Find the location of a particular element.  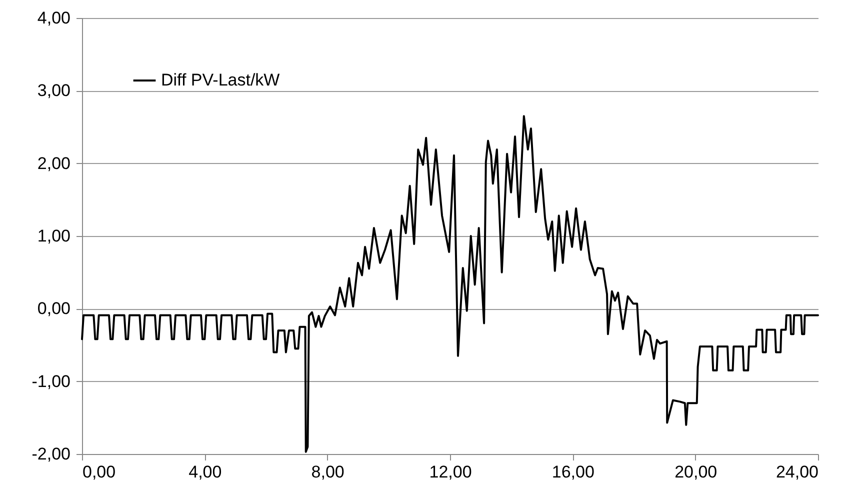

y-tick-label: 1,00 is located at coordinates (53, 236).